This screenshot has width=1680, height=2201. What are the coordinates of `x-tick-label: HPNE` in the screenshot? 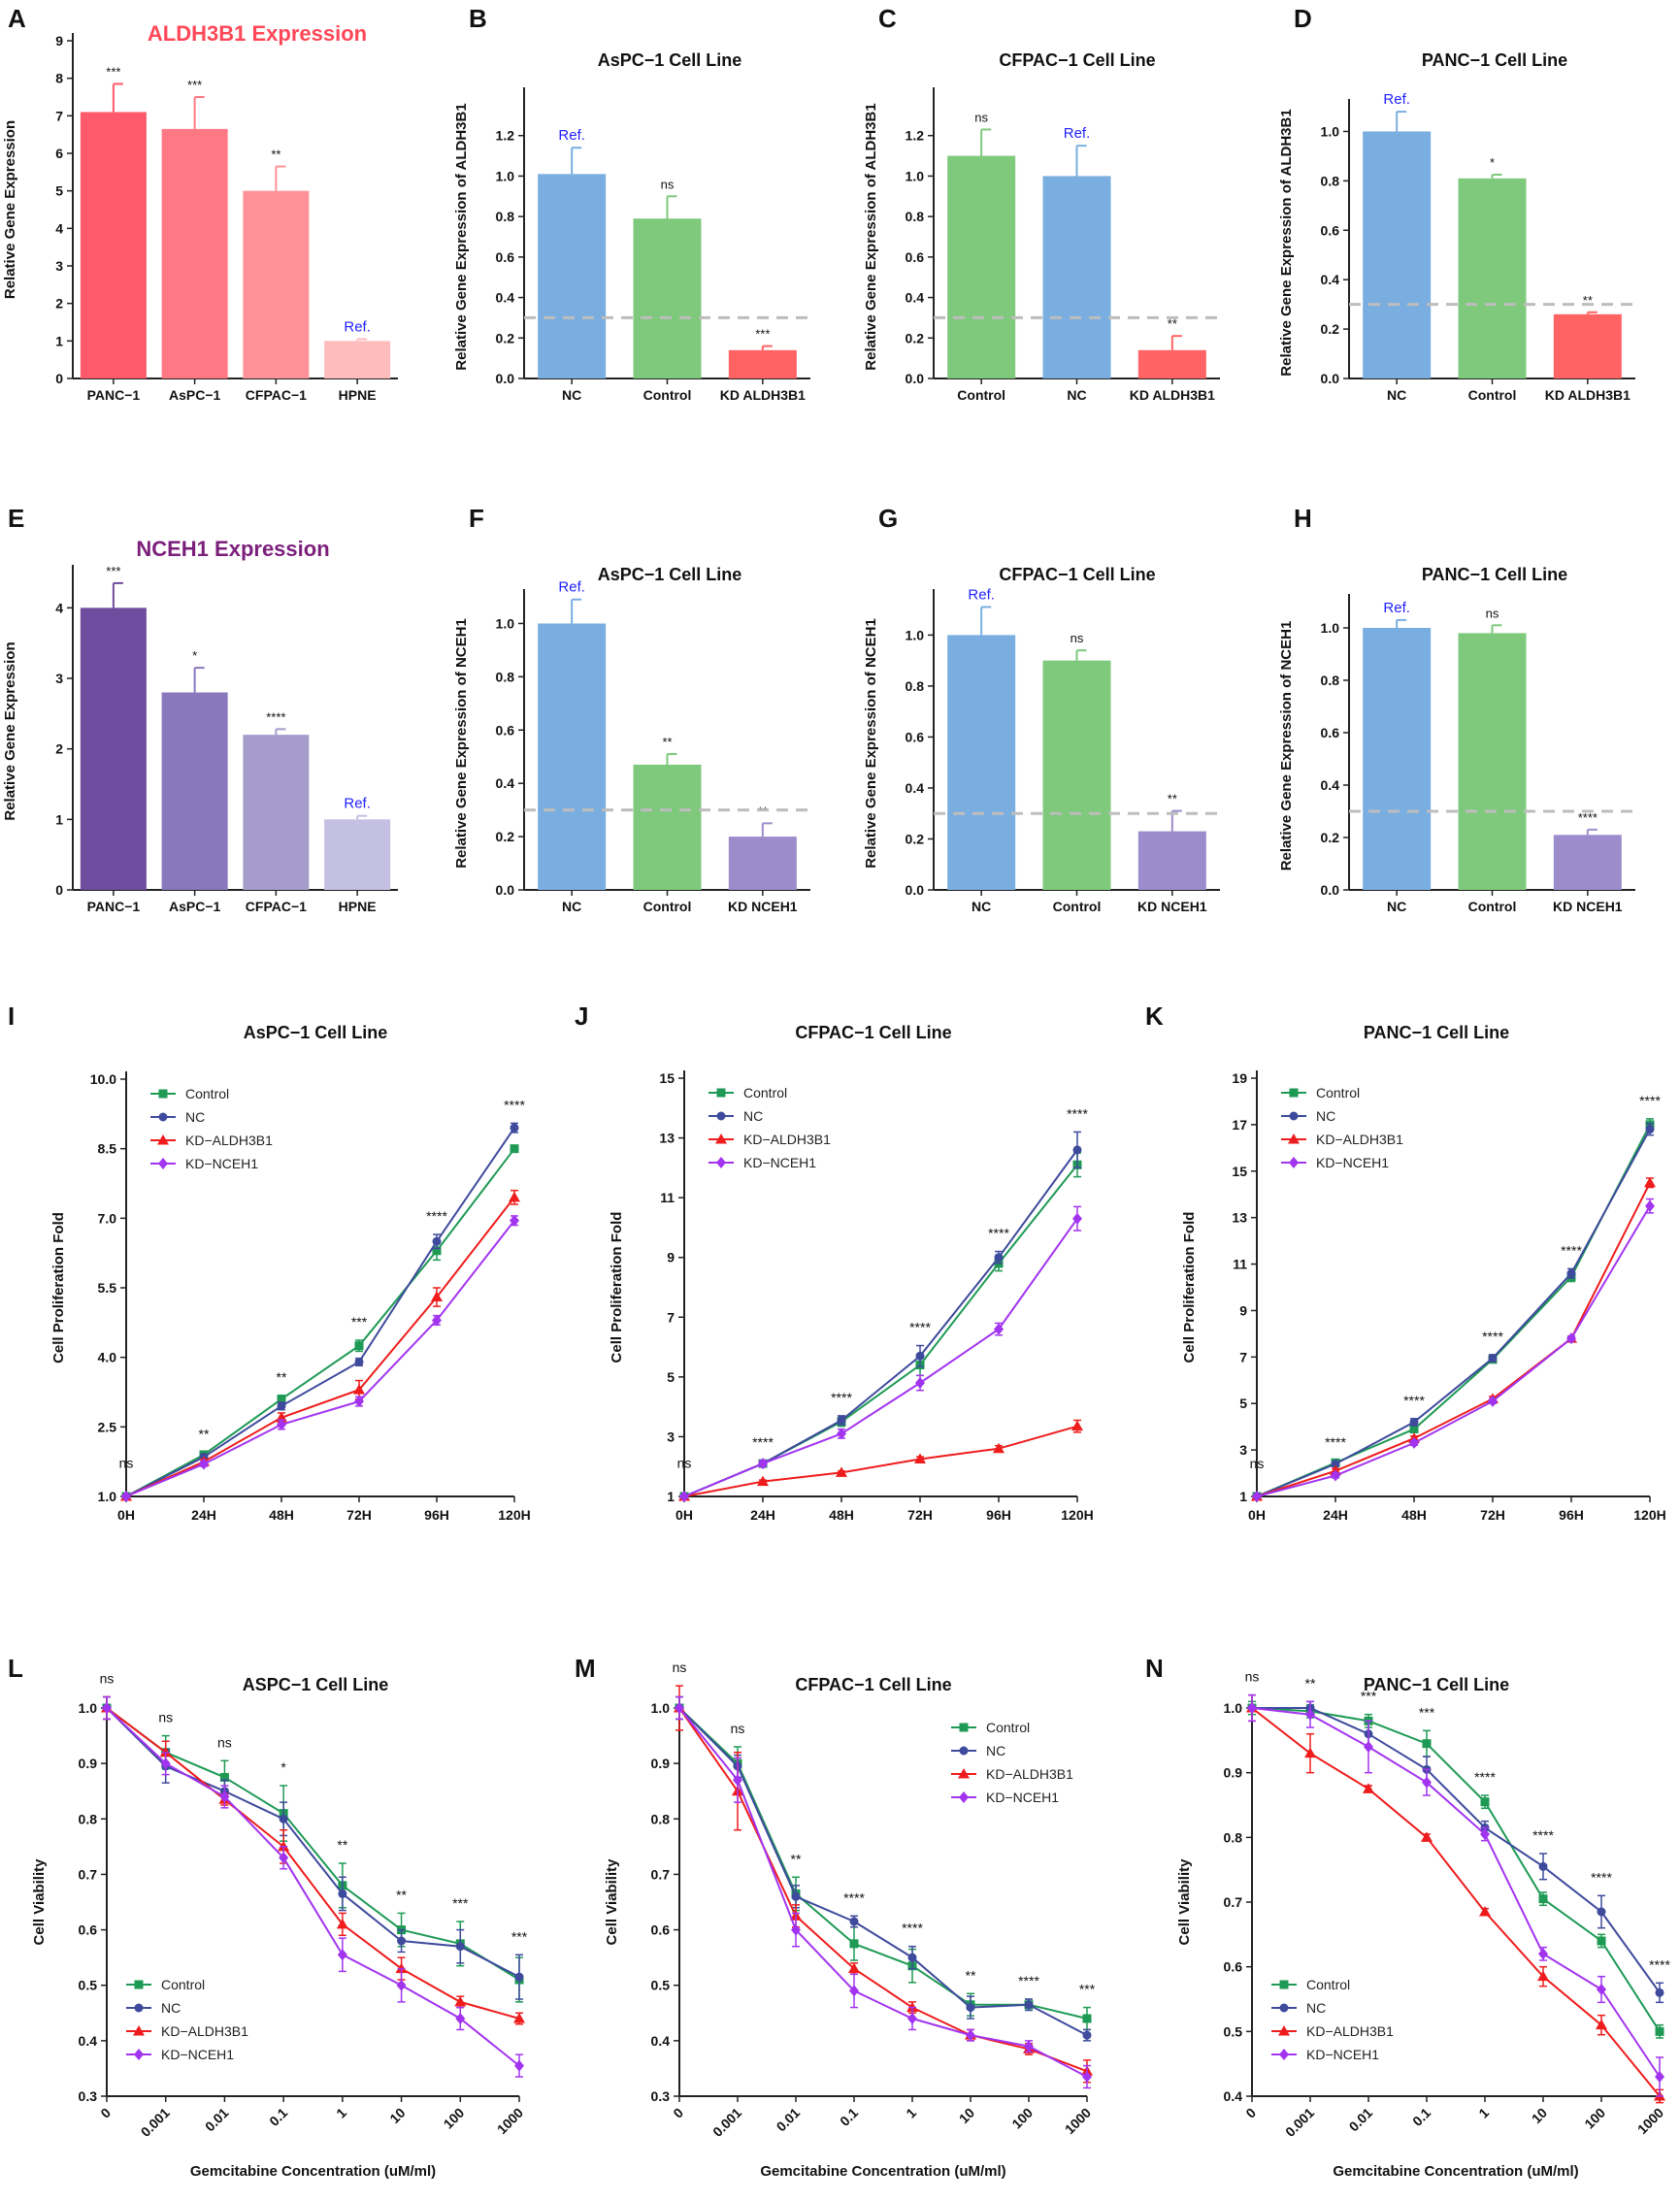 It's located at (358, 395).